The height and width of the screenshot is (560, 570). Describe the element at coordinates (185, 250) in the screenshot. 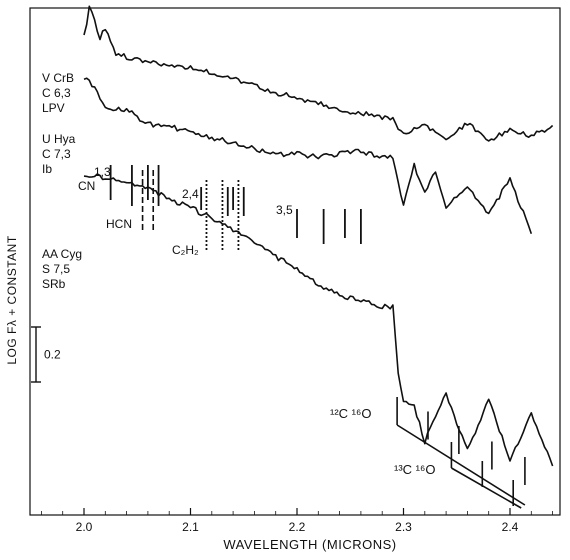

I see `c2h2-label: C₂H₂` at that location.